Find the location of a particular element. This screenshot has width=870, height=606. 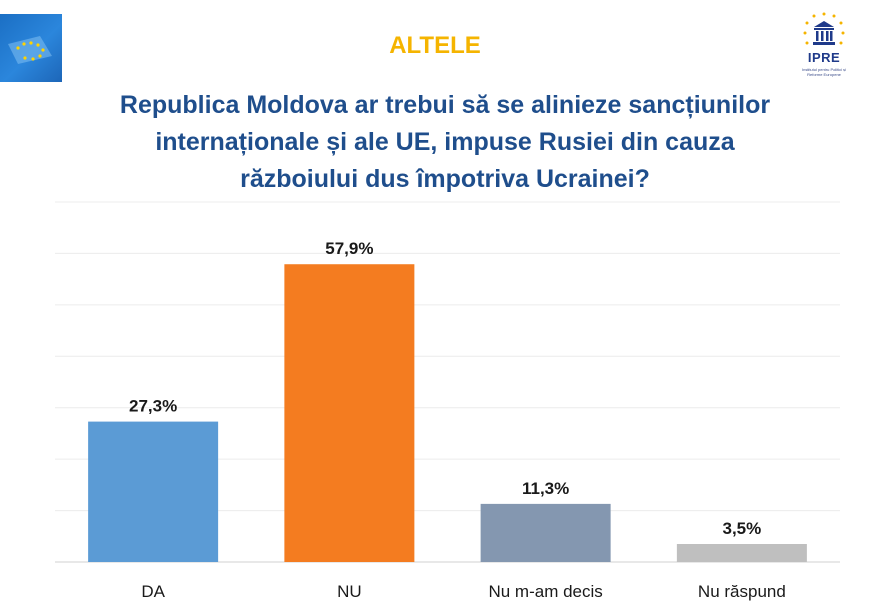

eu-logo is located at coordinates (31, 48).